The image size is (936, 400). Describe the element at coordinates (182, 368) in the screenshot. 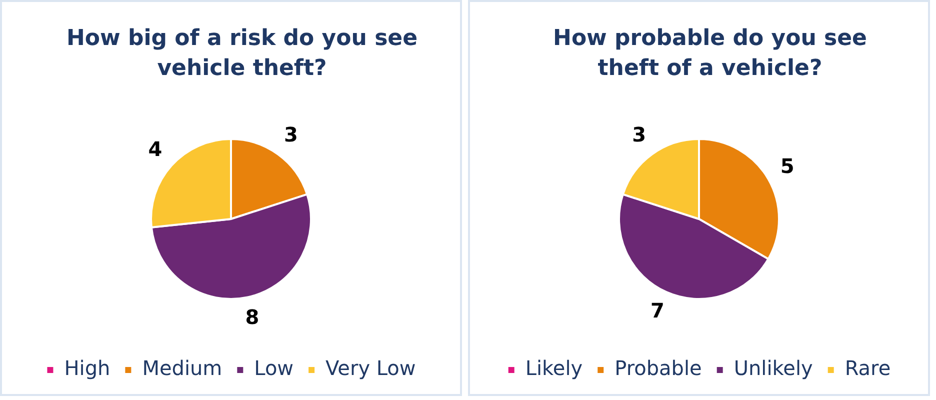

I see `legend-label: Medium` at that location.